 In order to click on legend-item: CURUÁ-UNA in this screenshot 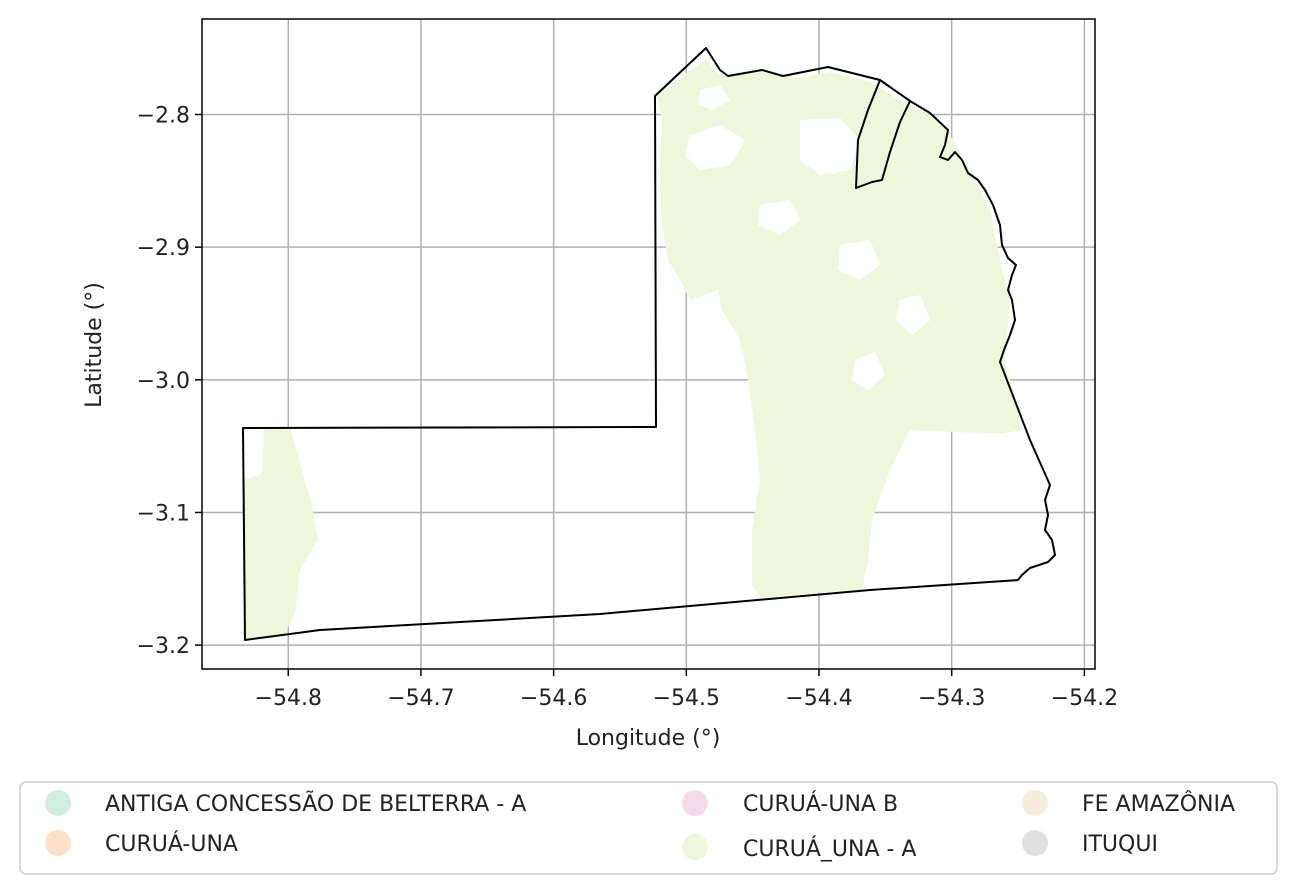, I will do `click(141, 843)`.